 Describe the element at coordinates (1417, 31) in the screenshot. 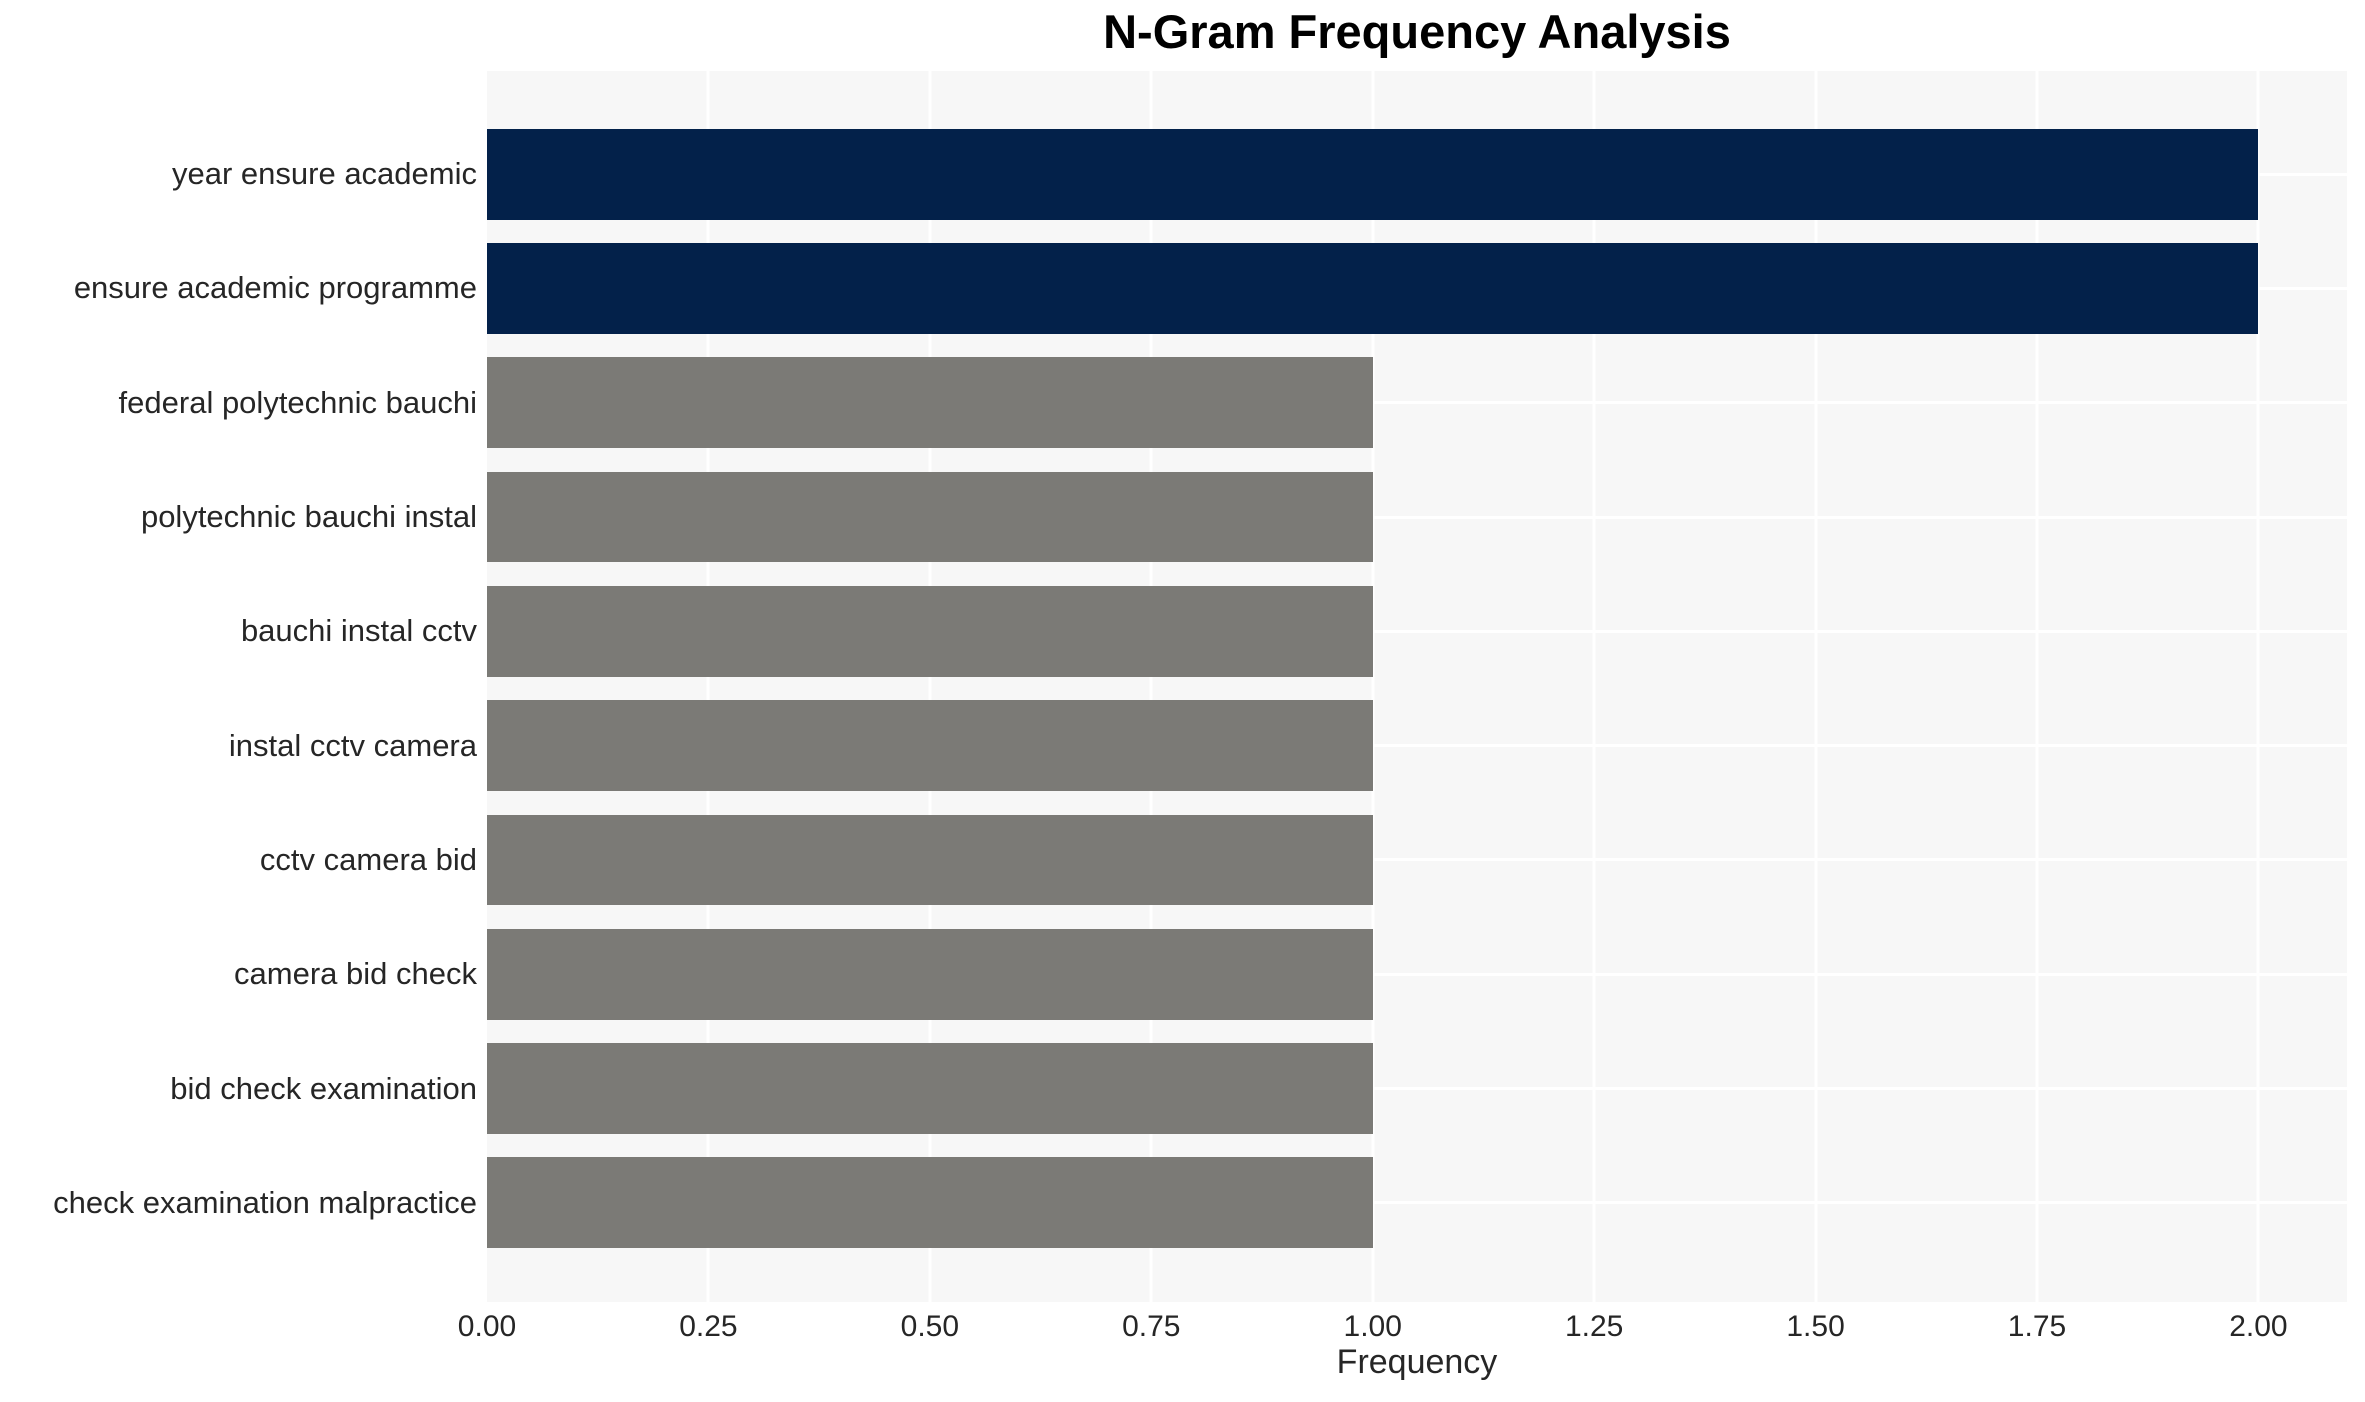

I see `chart-title: N-Gram Frequency Analysis` at that location.